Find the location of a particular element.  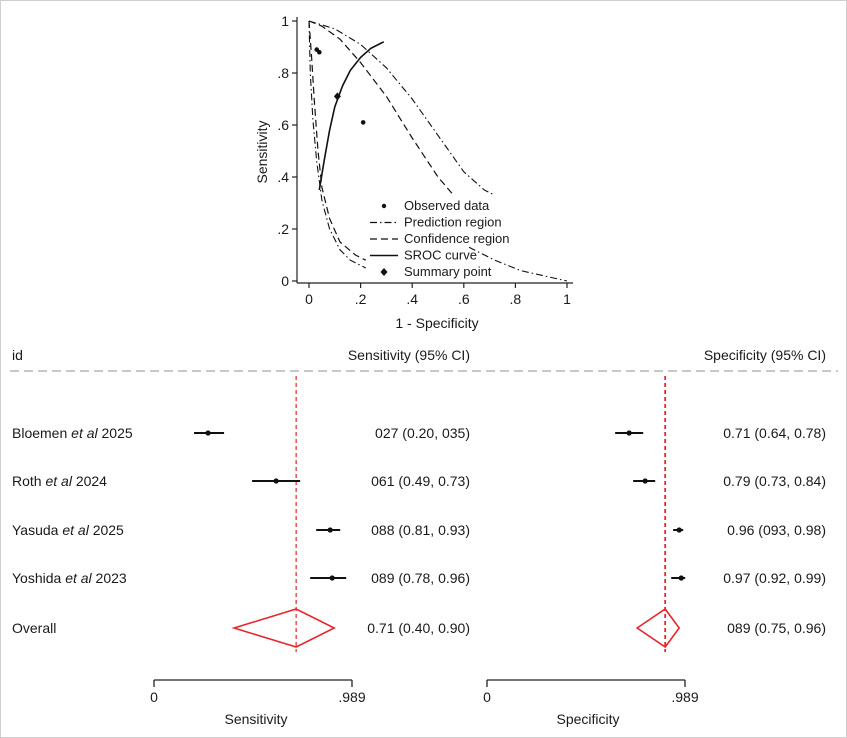

legend-label: Confidence region is located at coordinates (457, 238).